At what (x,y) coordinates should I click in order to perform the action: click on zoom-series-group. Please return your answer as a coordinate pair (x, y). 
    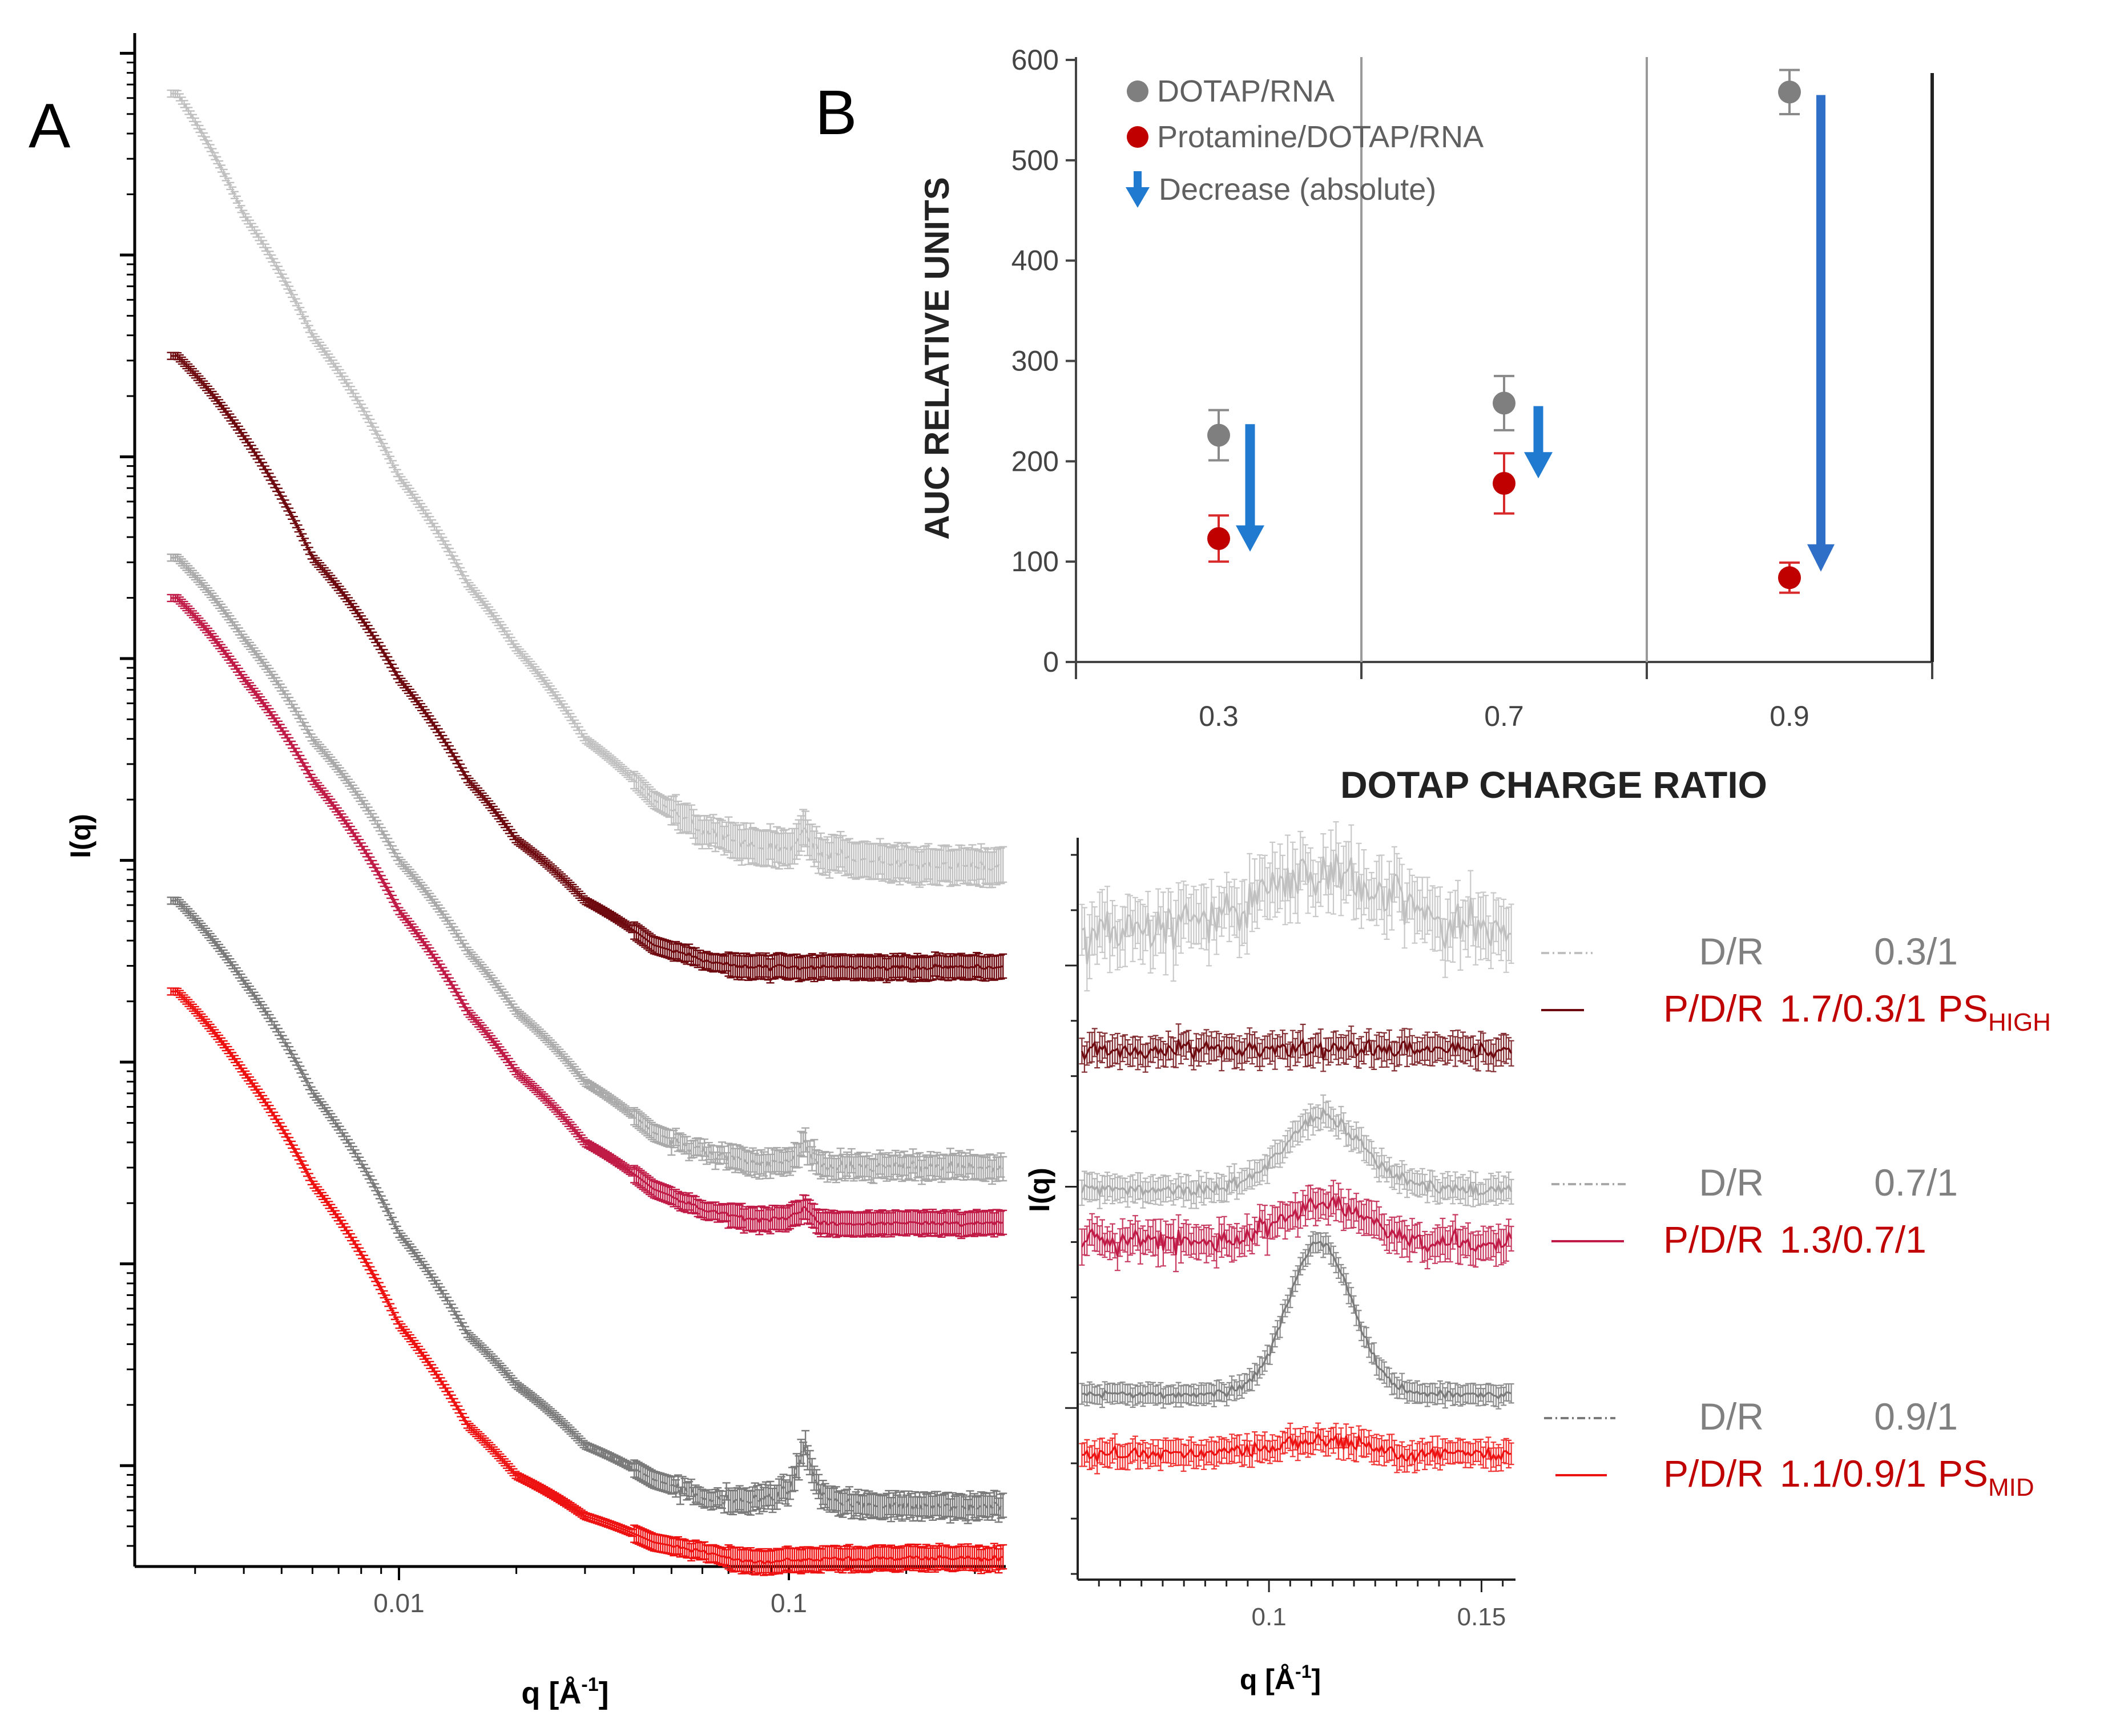
    Looking at the image, I should click on (1296, 1148).